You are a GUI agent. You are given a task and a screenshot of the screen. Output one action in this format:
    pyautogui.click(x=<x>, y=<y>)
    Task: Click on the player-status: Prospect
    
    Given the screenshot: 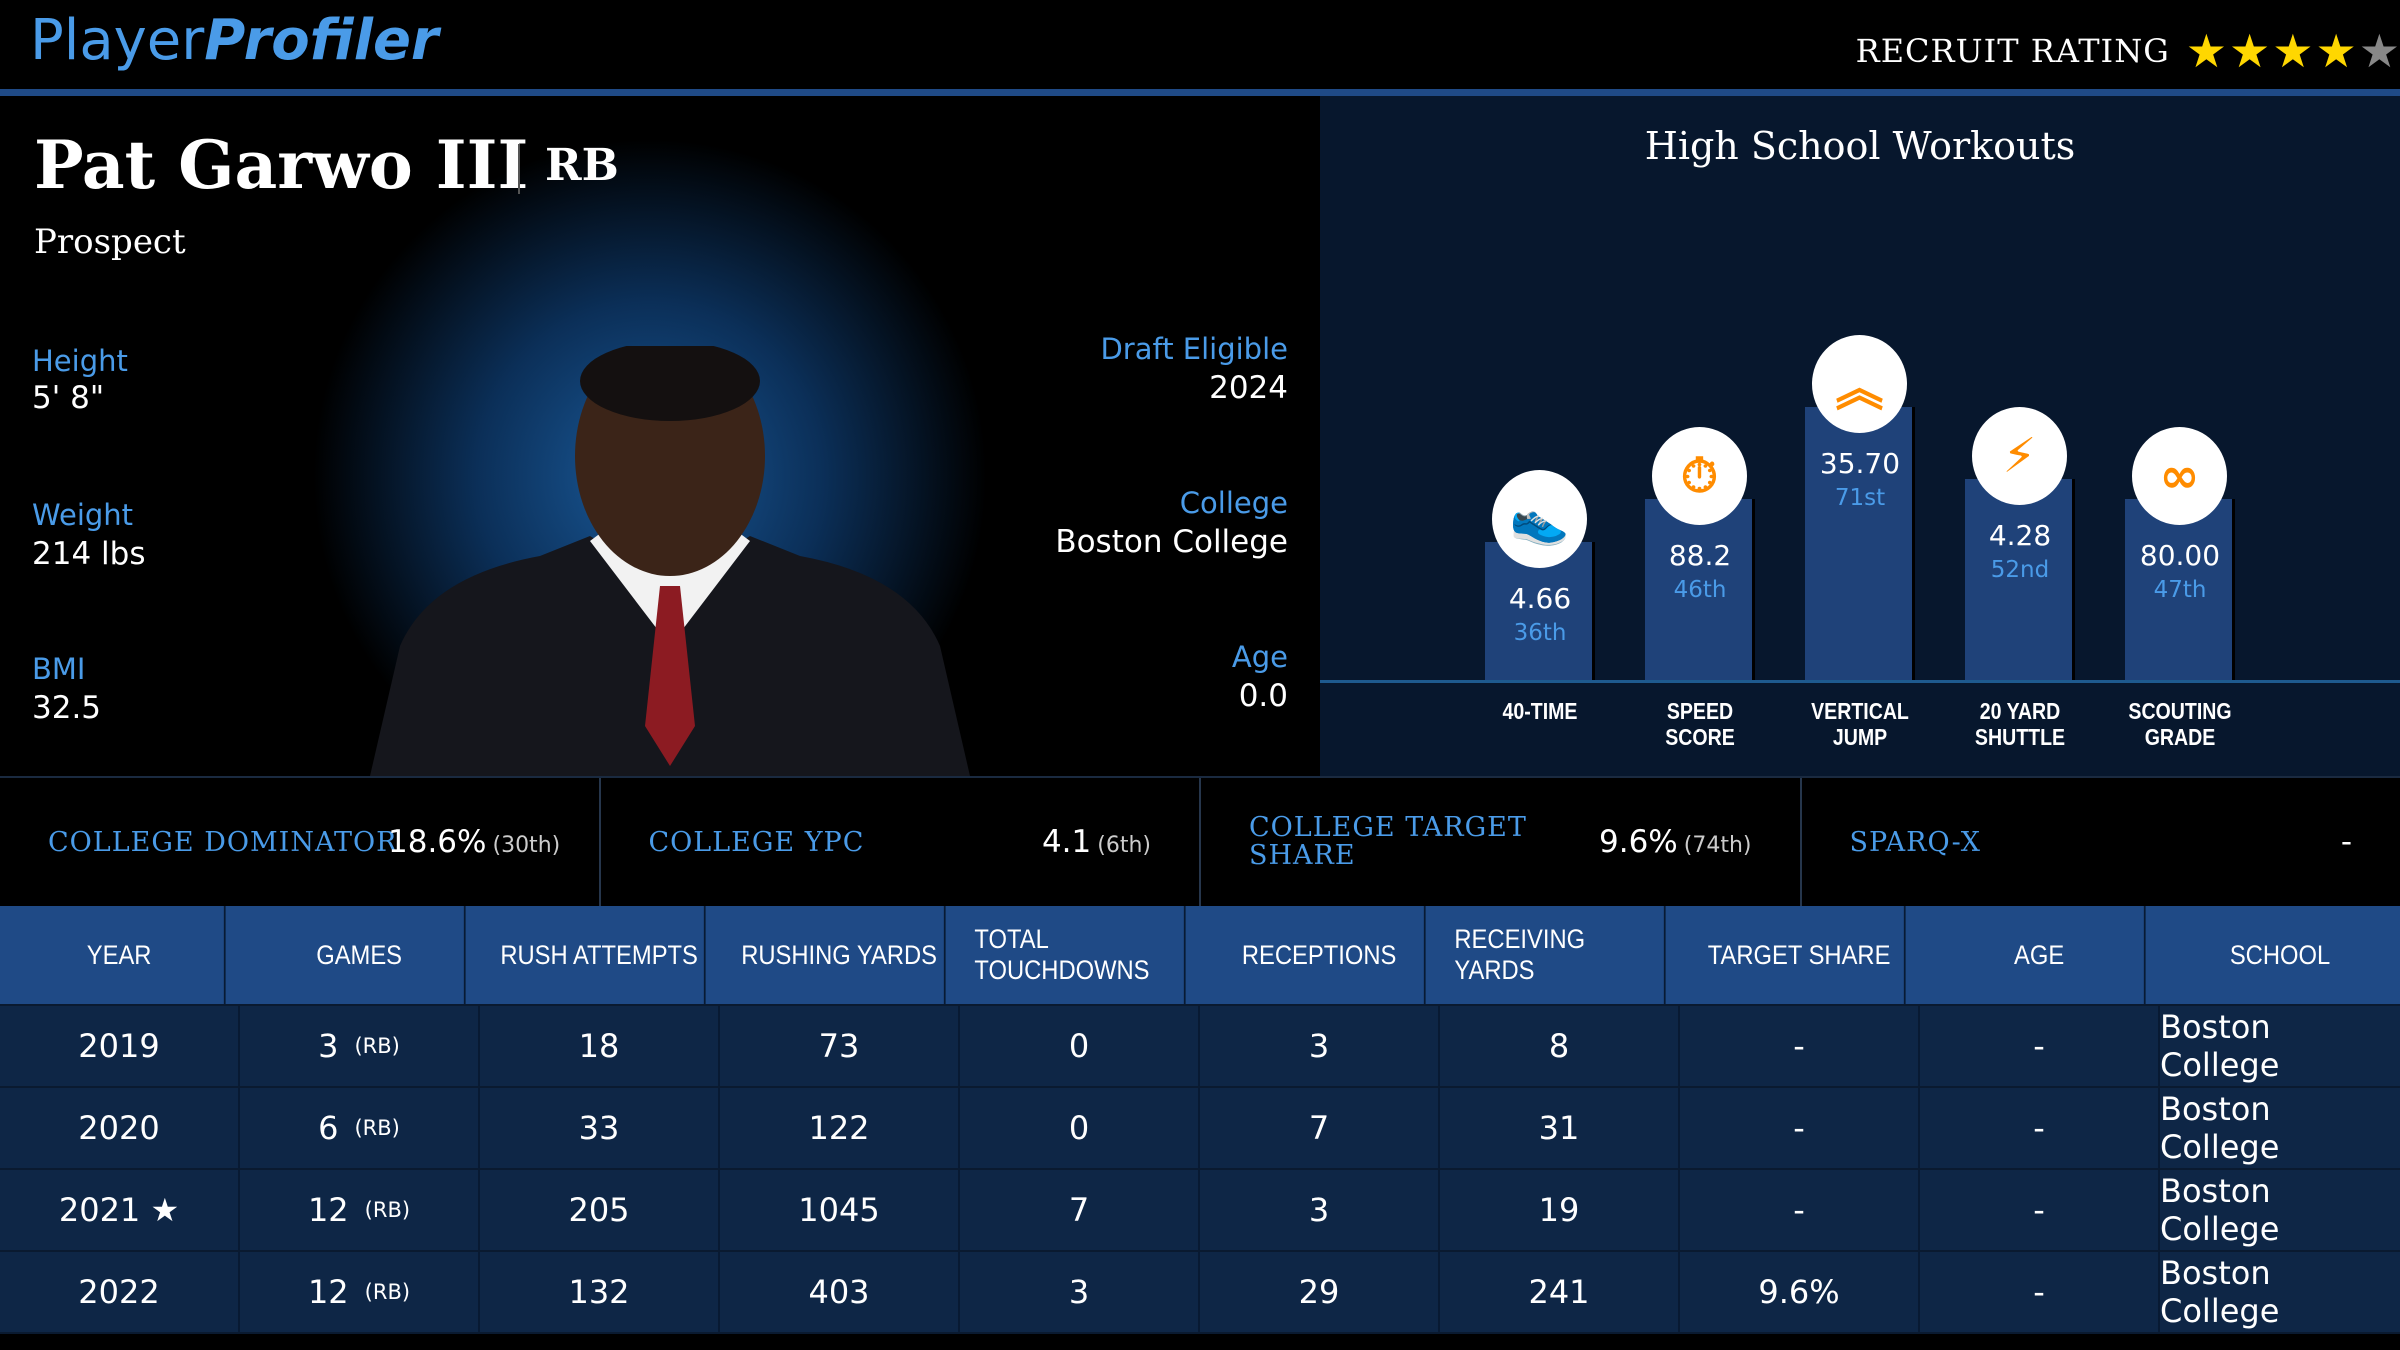 What is the action you would take?
    pyautogui.click(x=110, y=242)
    